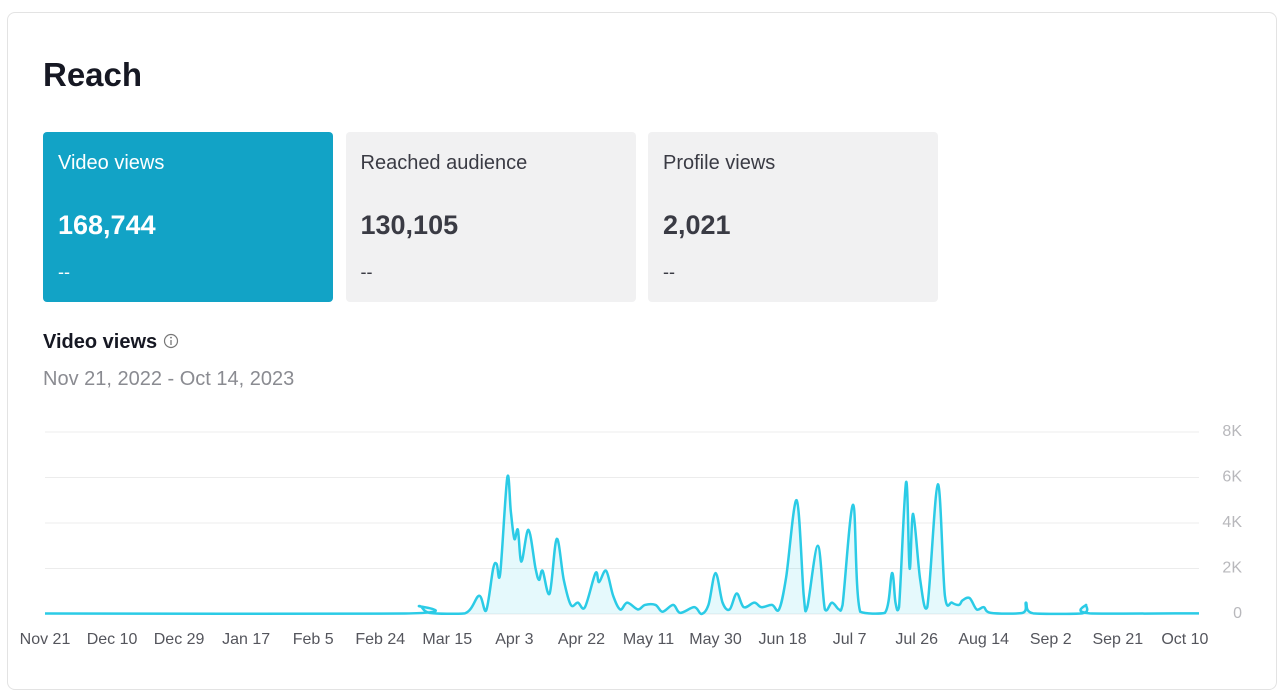 The image size is (1283, 695). What do you see at coordinates (1232, 431) in the screenshot?
I see `y-tick-label: 8K` at bounding box center [1232, 431].